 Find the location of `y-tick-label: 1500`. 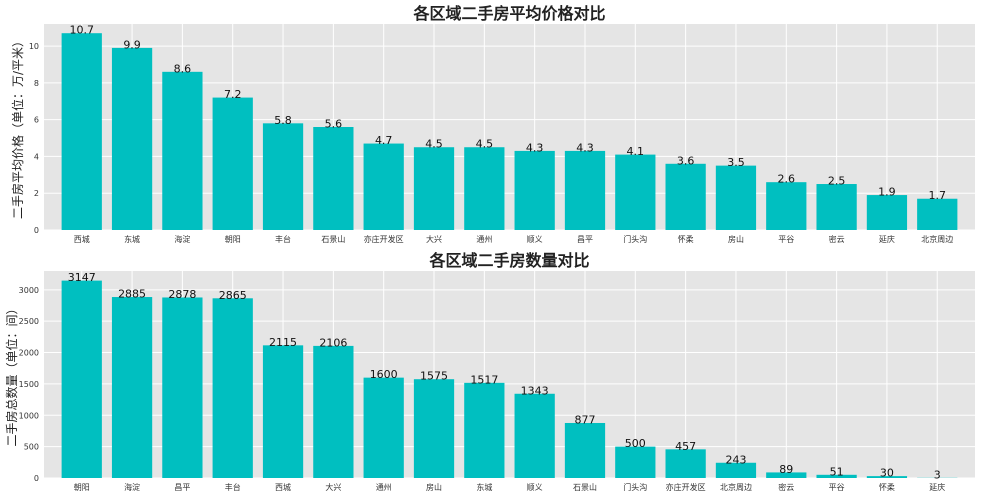

y-tick-label: 1500 is located at coordinates (29, 384).